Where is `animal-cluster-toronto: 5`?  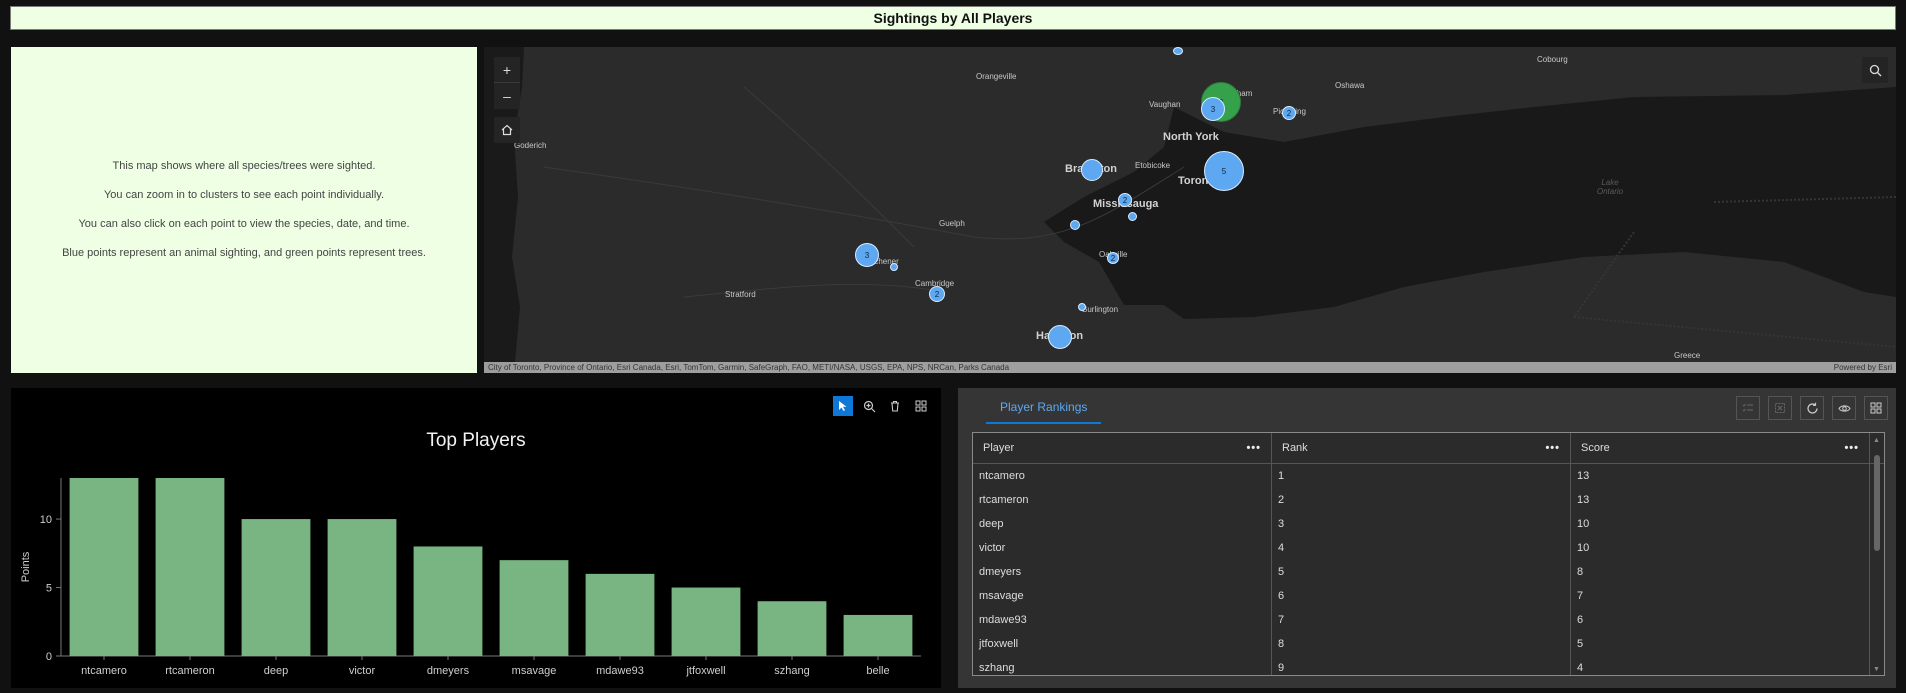 animal-cluster-toronto: 5 is located at coordinates (1224, 171).